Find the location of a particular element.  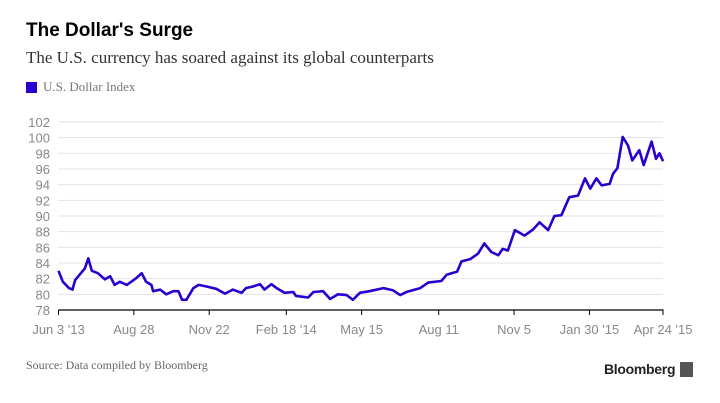

logo-text: Bloomberg is located at coordinates (640, 369).